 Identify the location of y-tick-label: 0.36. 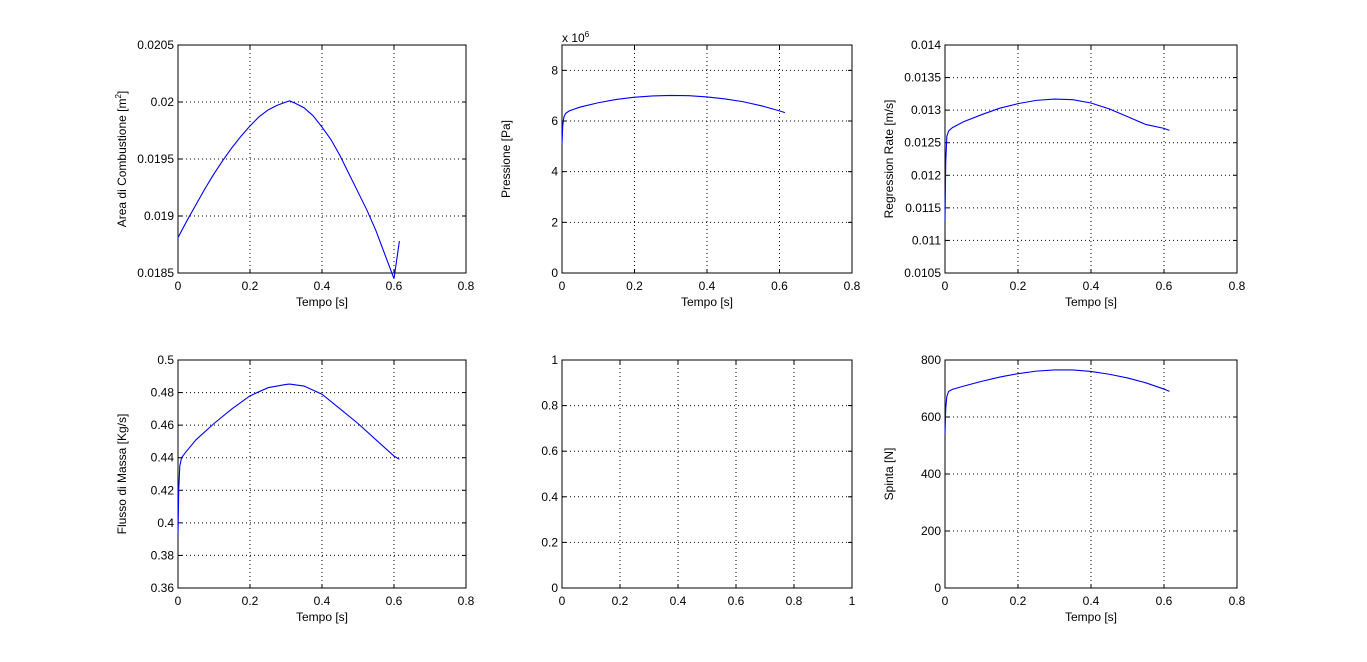
(163, 588).